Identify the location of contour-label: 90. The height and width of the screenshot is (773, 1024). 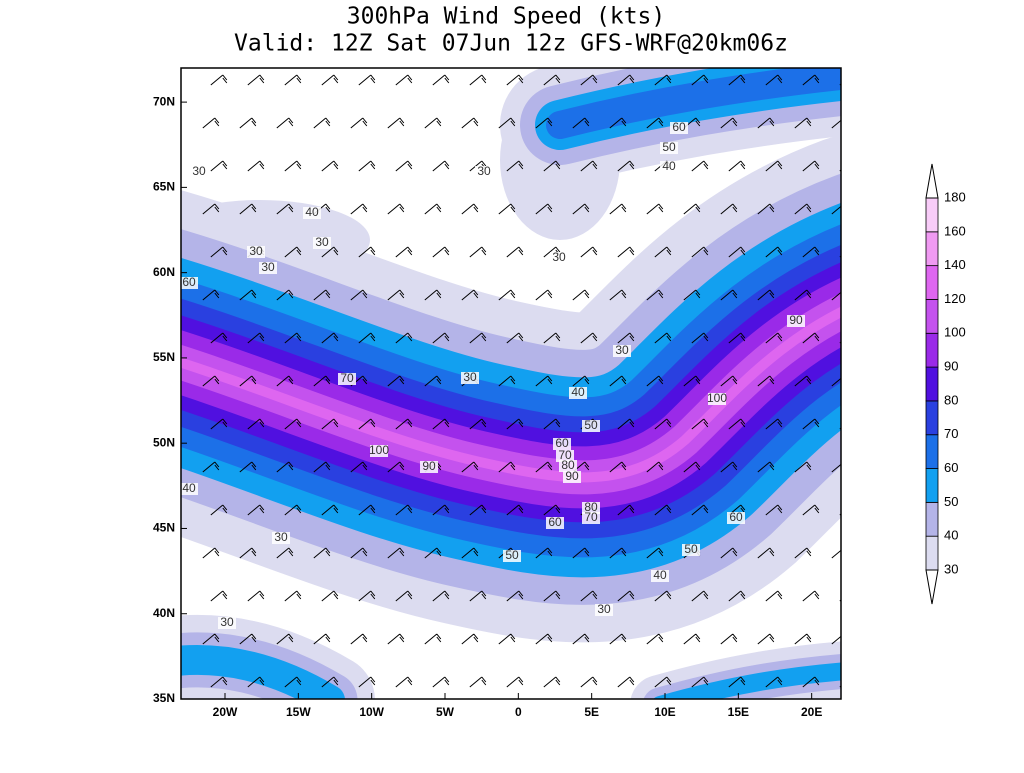
(796, 320).